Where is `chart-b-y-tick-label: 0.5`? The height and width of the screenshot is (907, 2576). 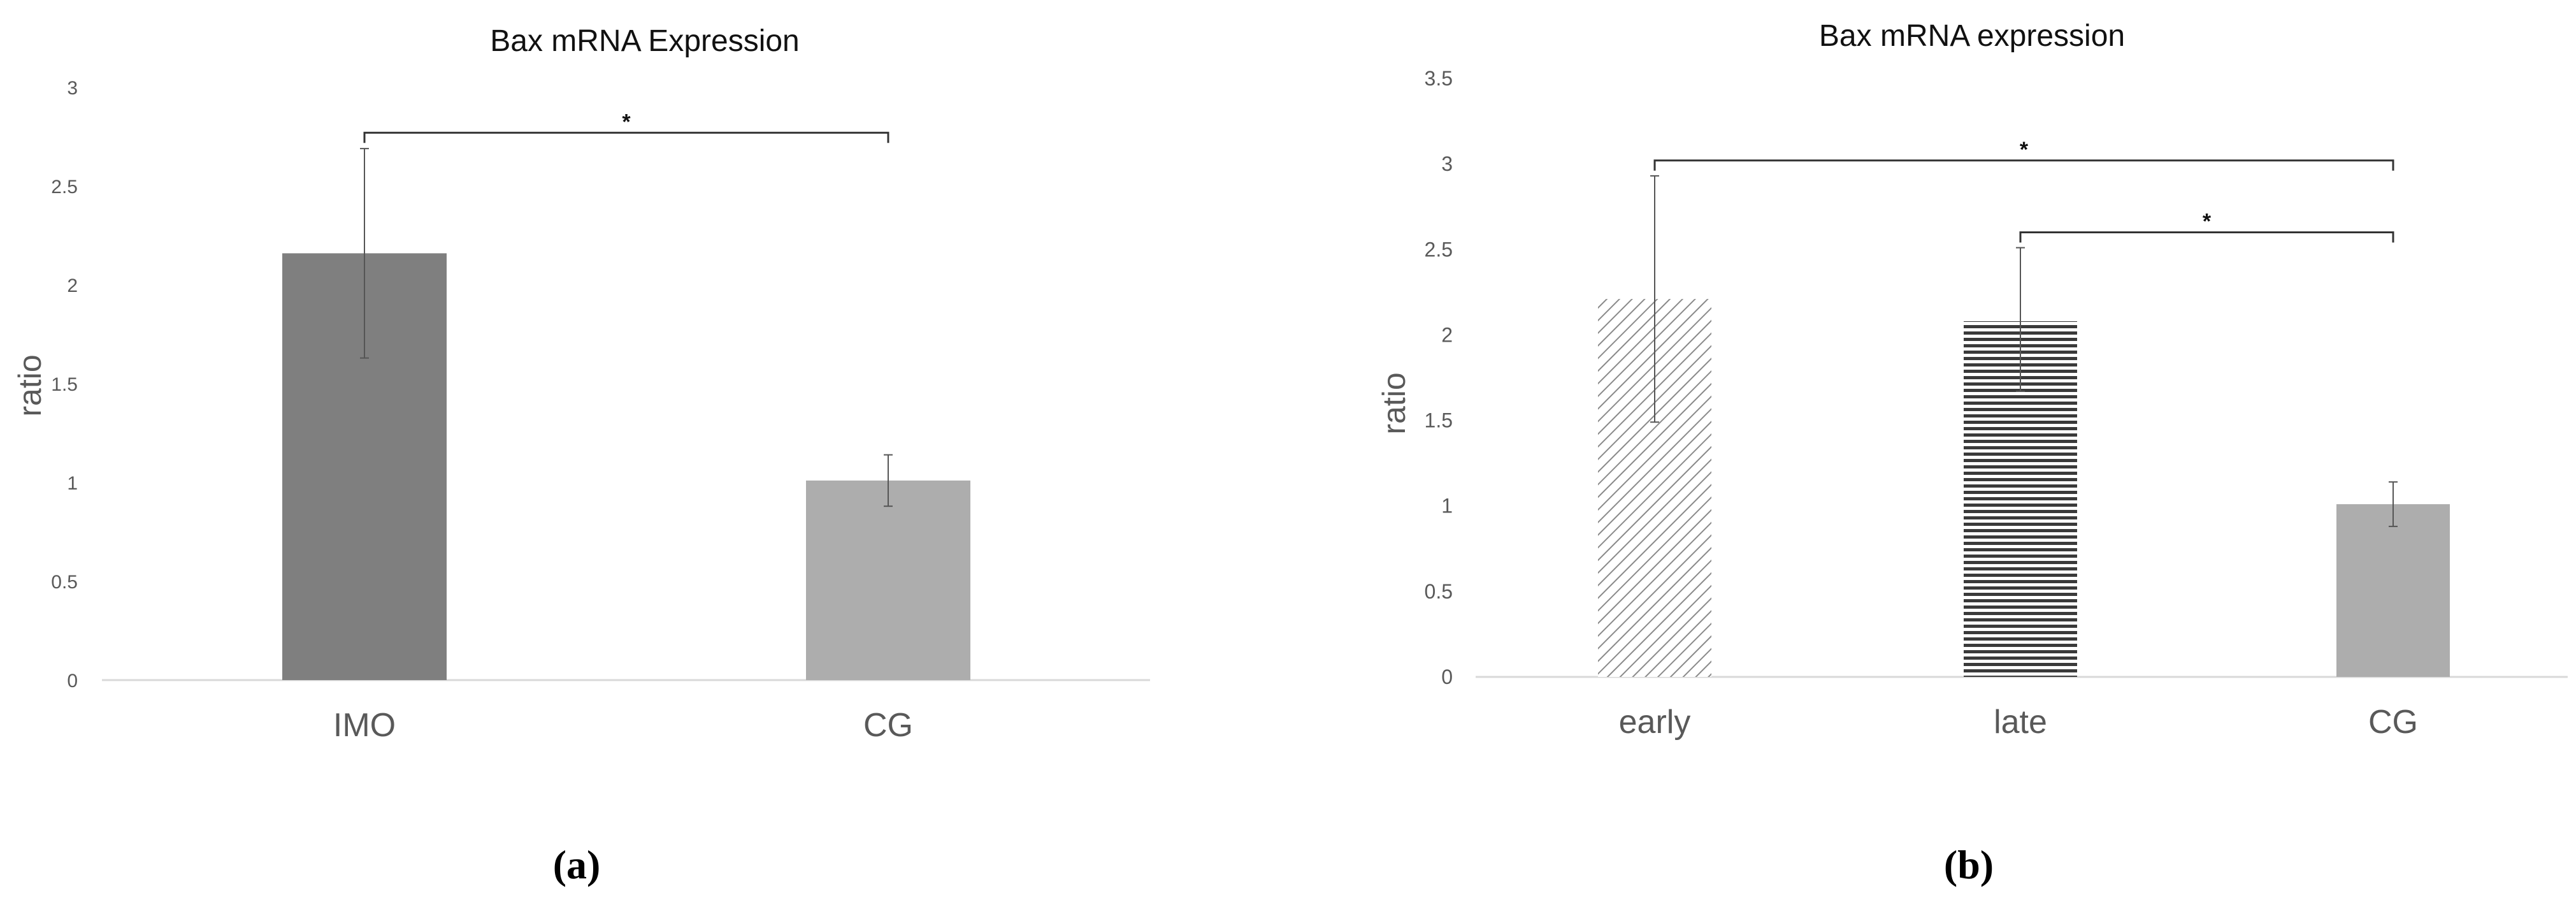 chart-b-y-tick-label: 0.5 is located at coordinates (1439, 591).